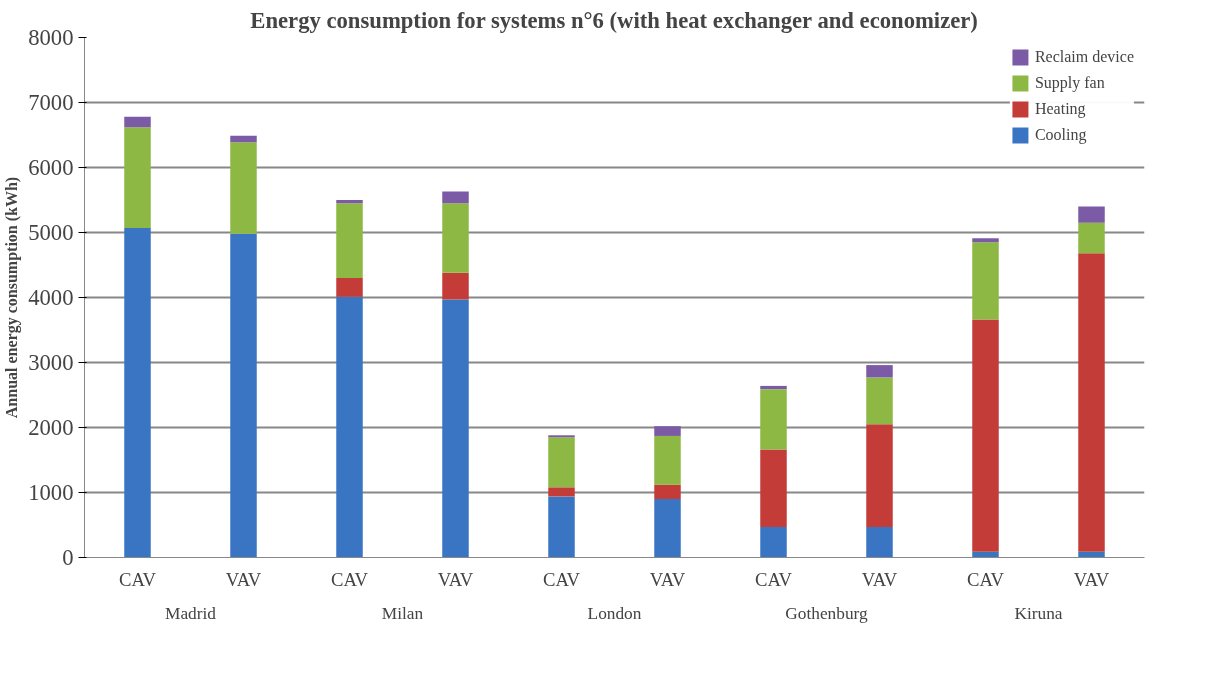 The height and width of the screenshot is (689, 1215). I want to click on legend-label: Heating, so click(1060, 109).